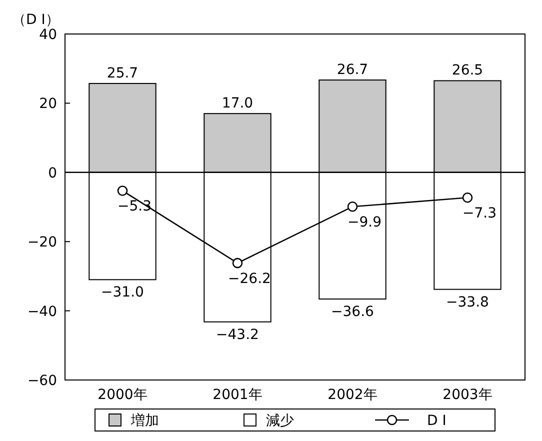 The image size is (542, 441). I want to click on data-label: −43.2, so click(237, 334).